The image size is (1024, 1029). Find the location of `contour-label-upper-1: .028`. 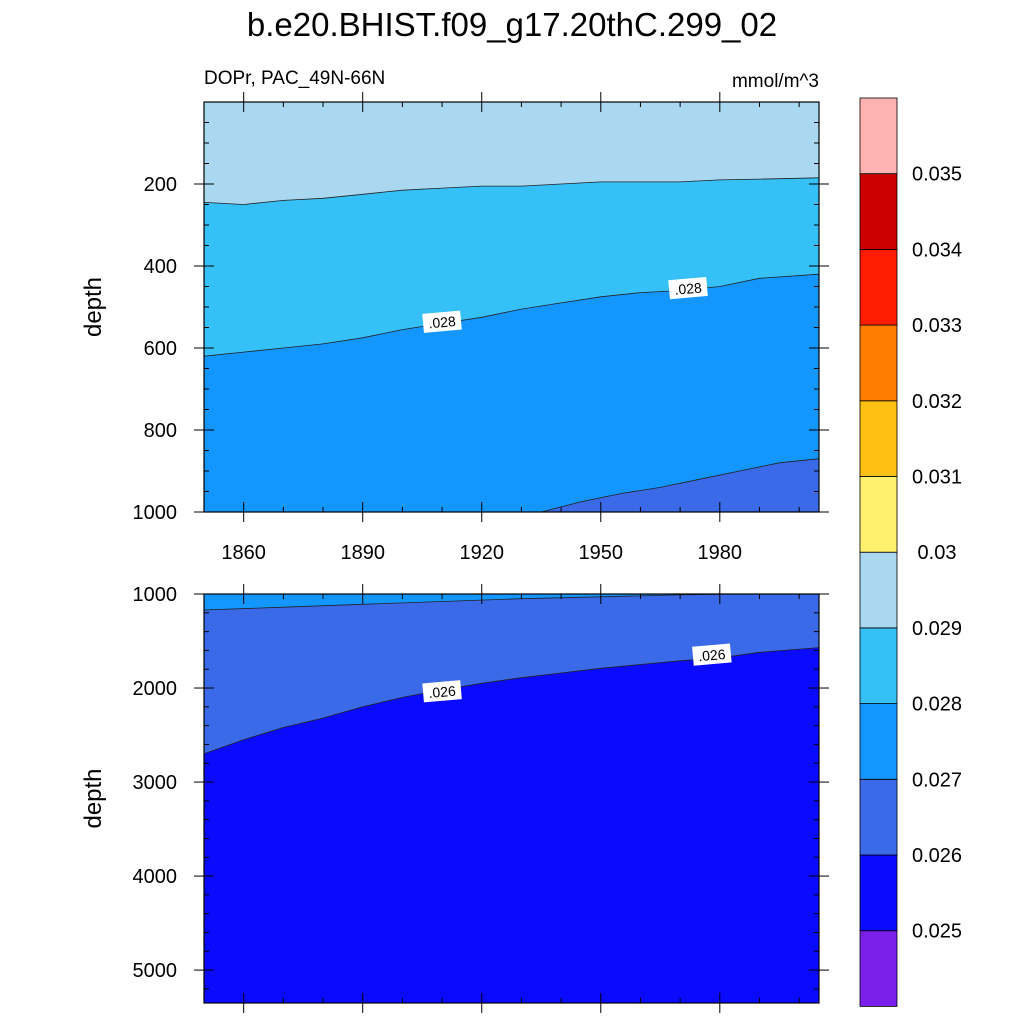

contour-label-upper-1: .028 is located at coordinates (688, 288).